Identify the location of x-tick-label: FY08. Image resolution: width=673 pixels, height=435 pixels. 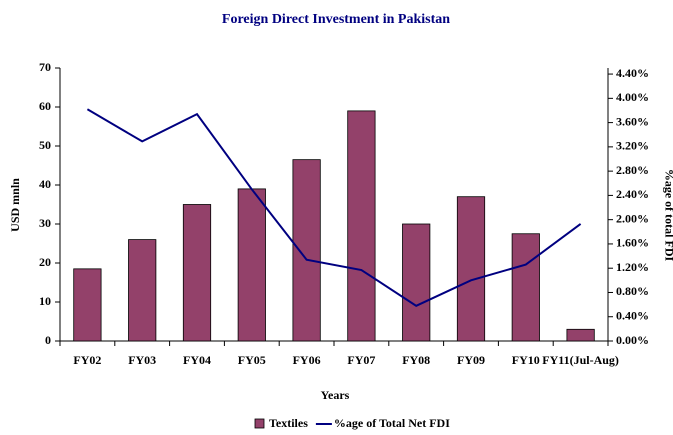
(416, 360).